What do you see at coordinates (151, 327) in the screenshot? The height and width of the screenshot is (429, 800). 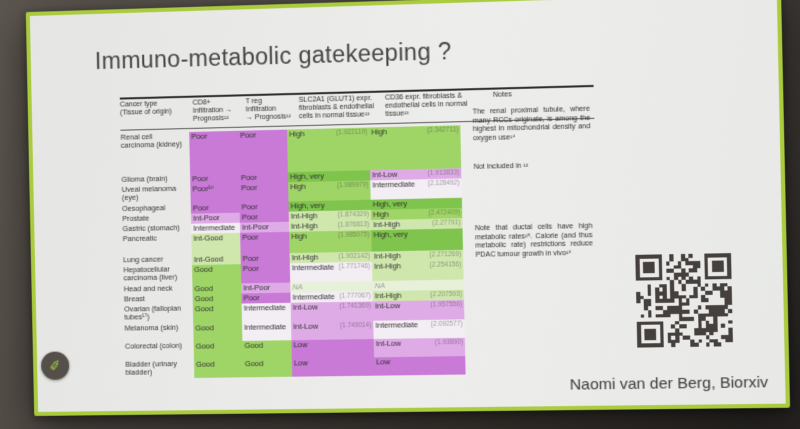 I see `cancer-type-label: Melanoma (skin)` at bounding box center [151, 327].